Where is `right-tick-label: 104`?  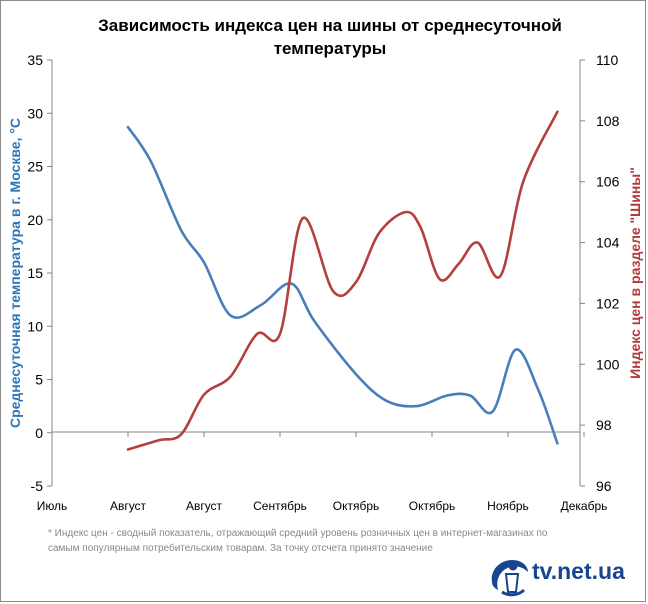 right-tick-label: 104 is located at coordinates (608, 243).